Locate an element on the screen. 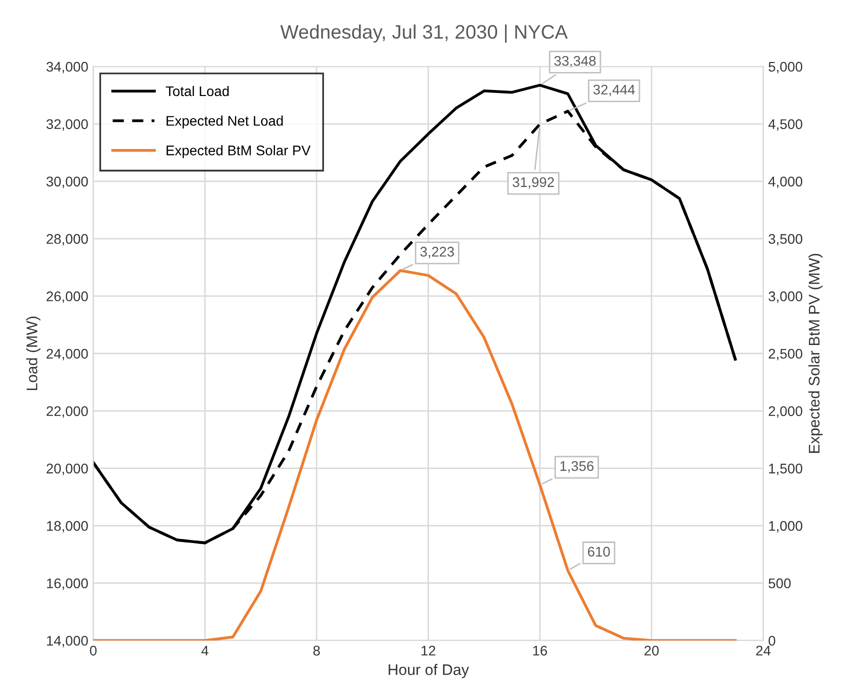  y-tick-label: 22,000 is located at coordinates (67, 412).